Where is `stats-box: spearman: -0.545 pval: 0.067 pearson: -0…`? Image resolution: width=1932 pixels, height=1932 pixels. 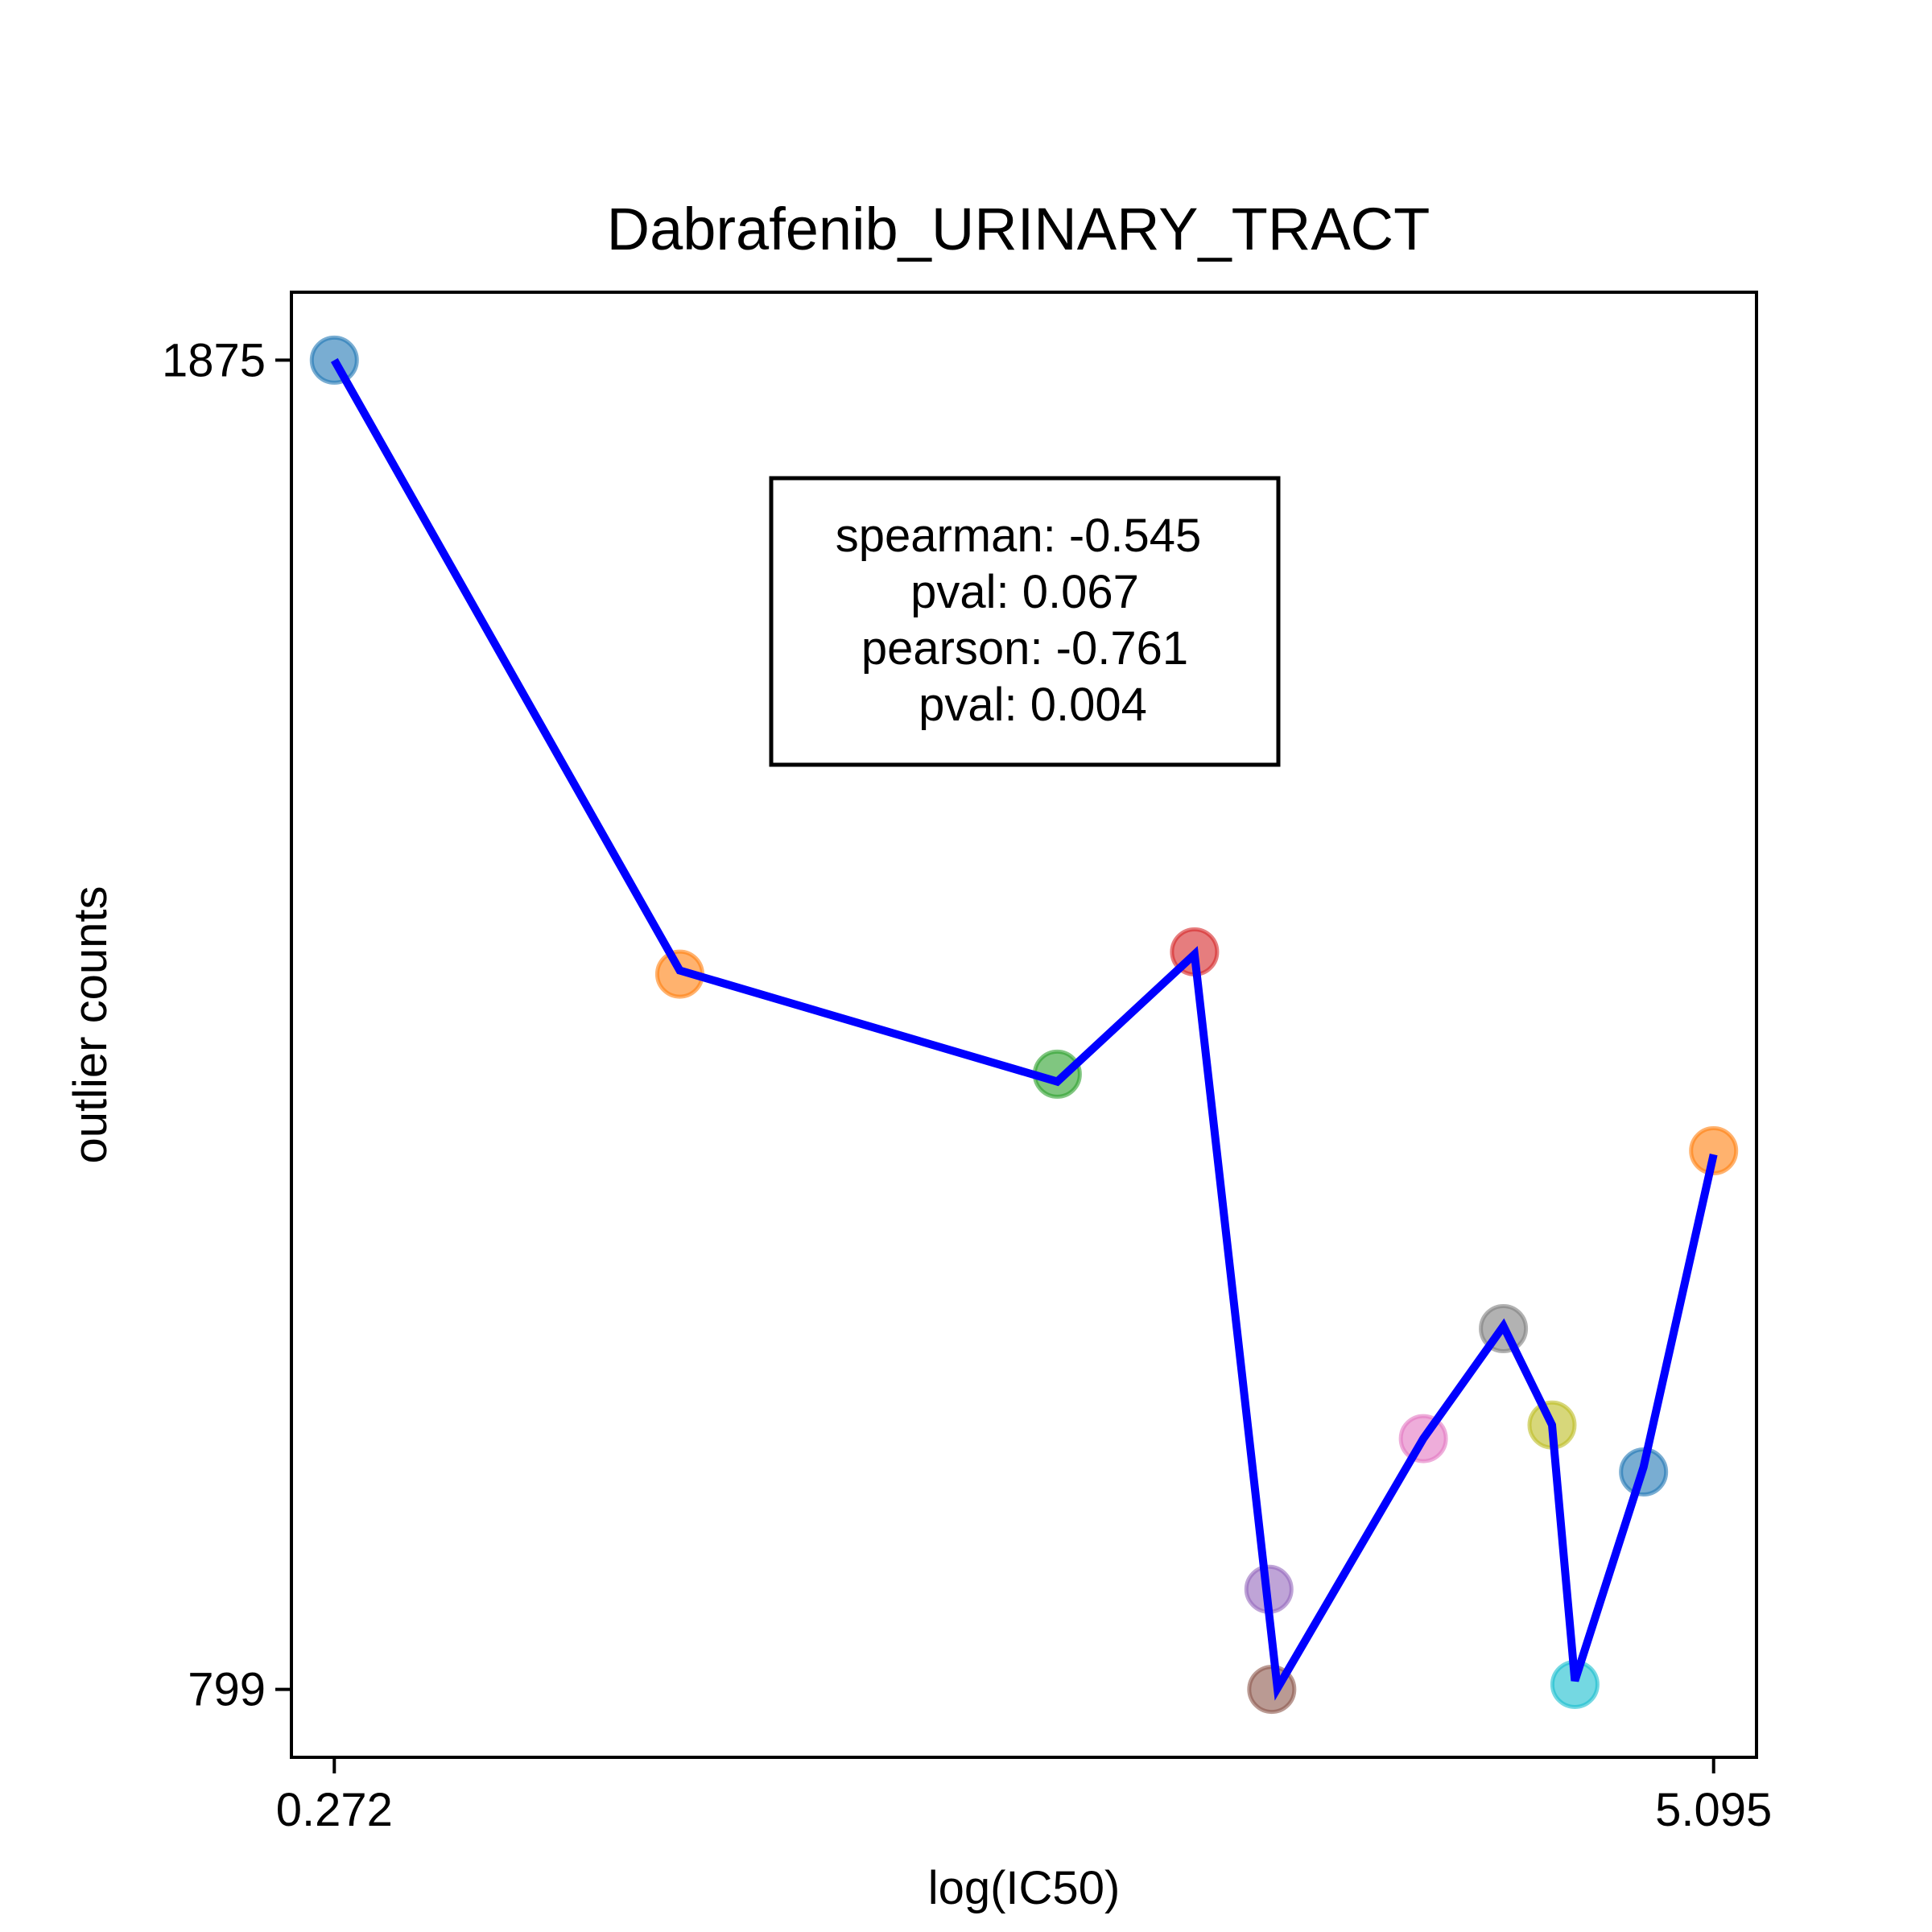 stats-box: spearman: -0.545 pval: 0.067 pearson: -0… is located at coordinates (1025, 621).